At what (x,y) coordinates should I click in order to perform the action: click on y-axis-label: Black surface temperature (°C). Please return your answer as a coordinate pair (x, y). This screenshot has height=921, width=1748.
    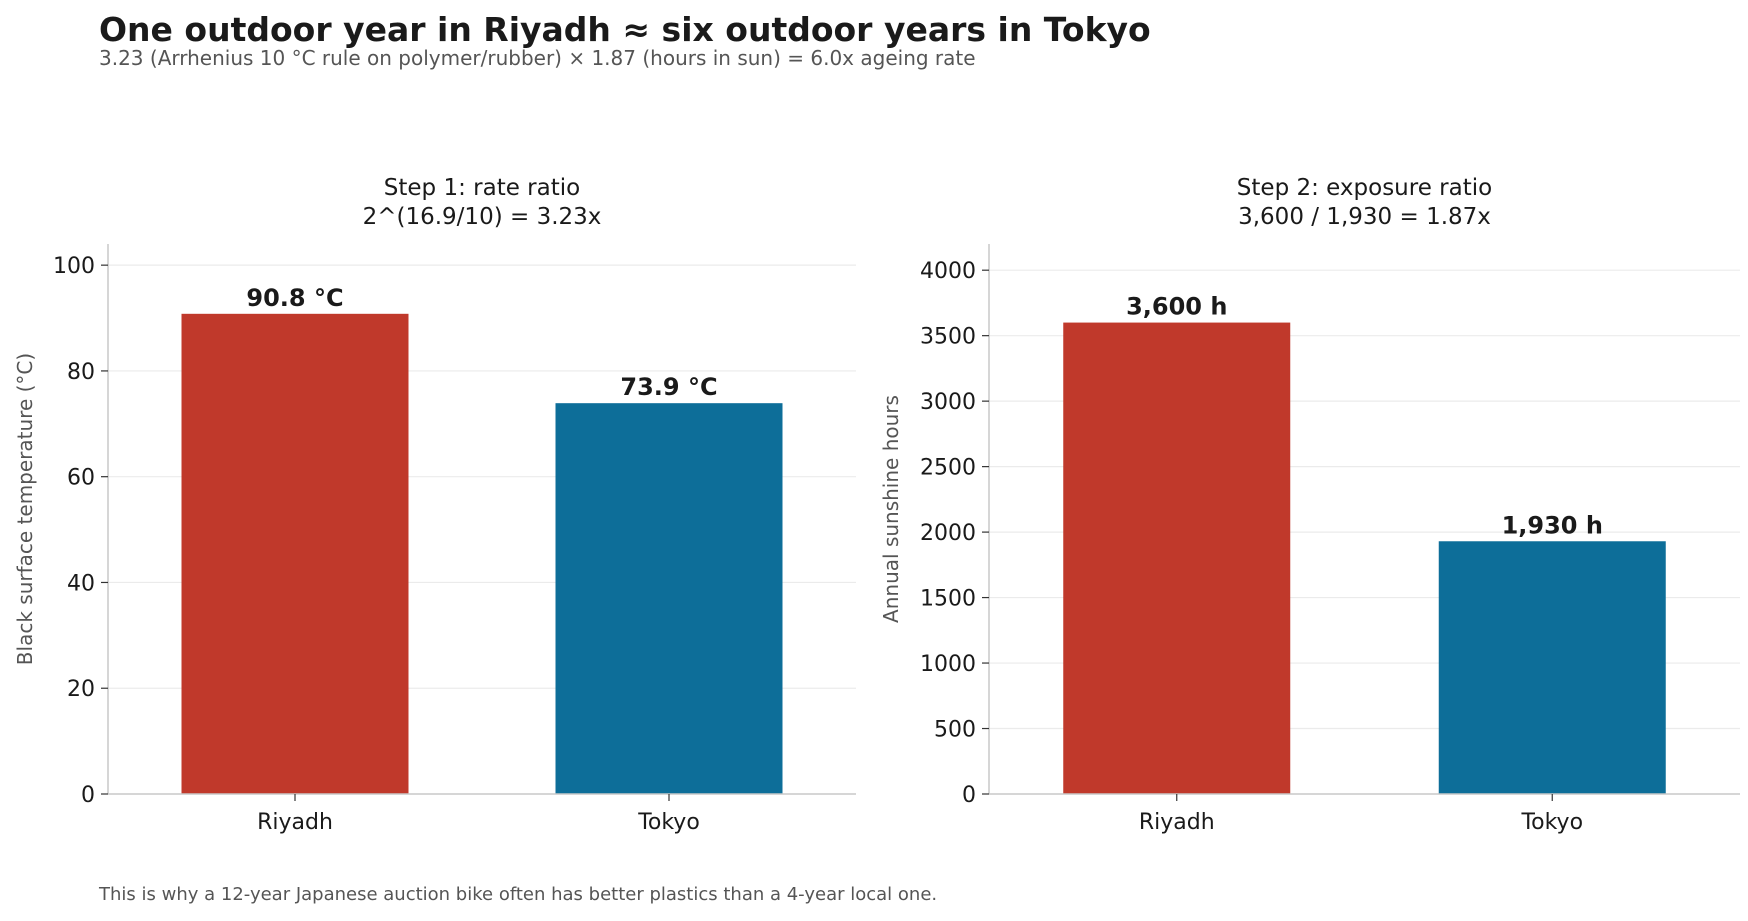
    Looking at the image, I should click on (25, 509).